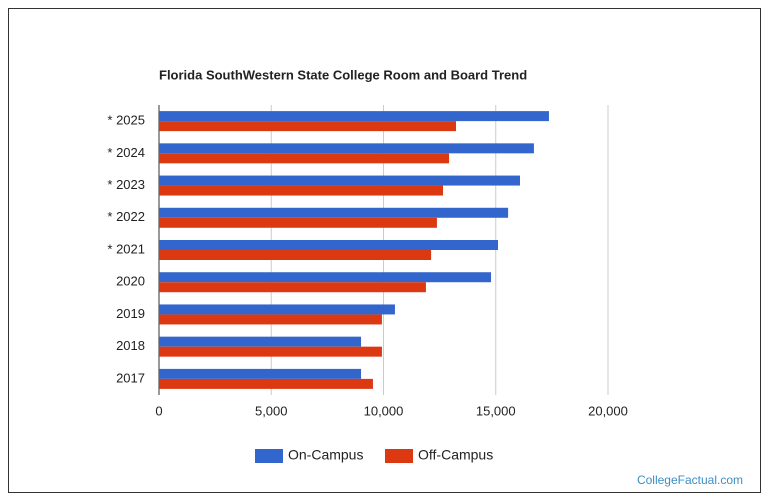 This screenshot has height=503, width=770. I want to click on watermark: CollegeFactual.com, so click(690, 480).